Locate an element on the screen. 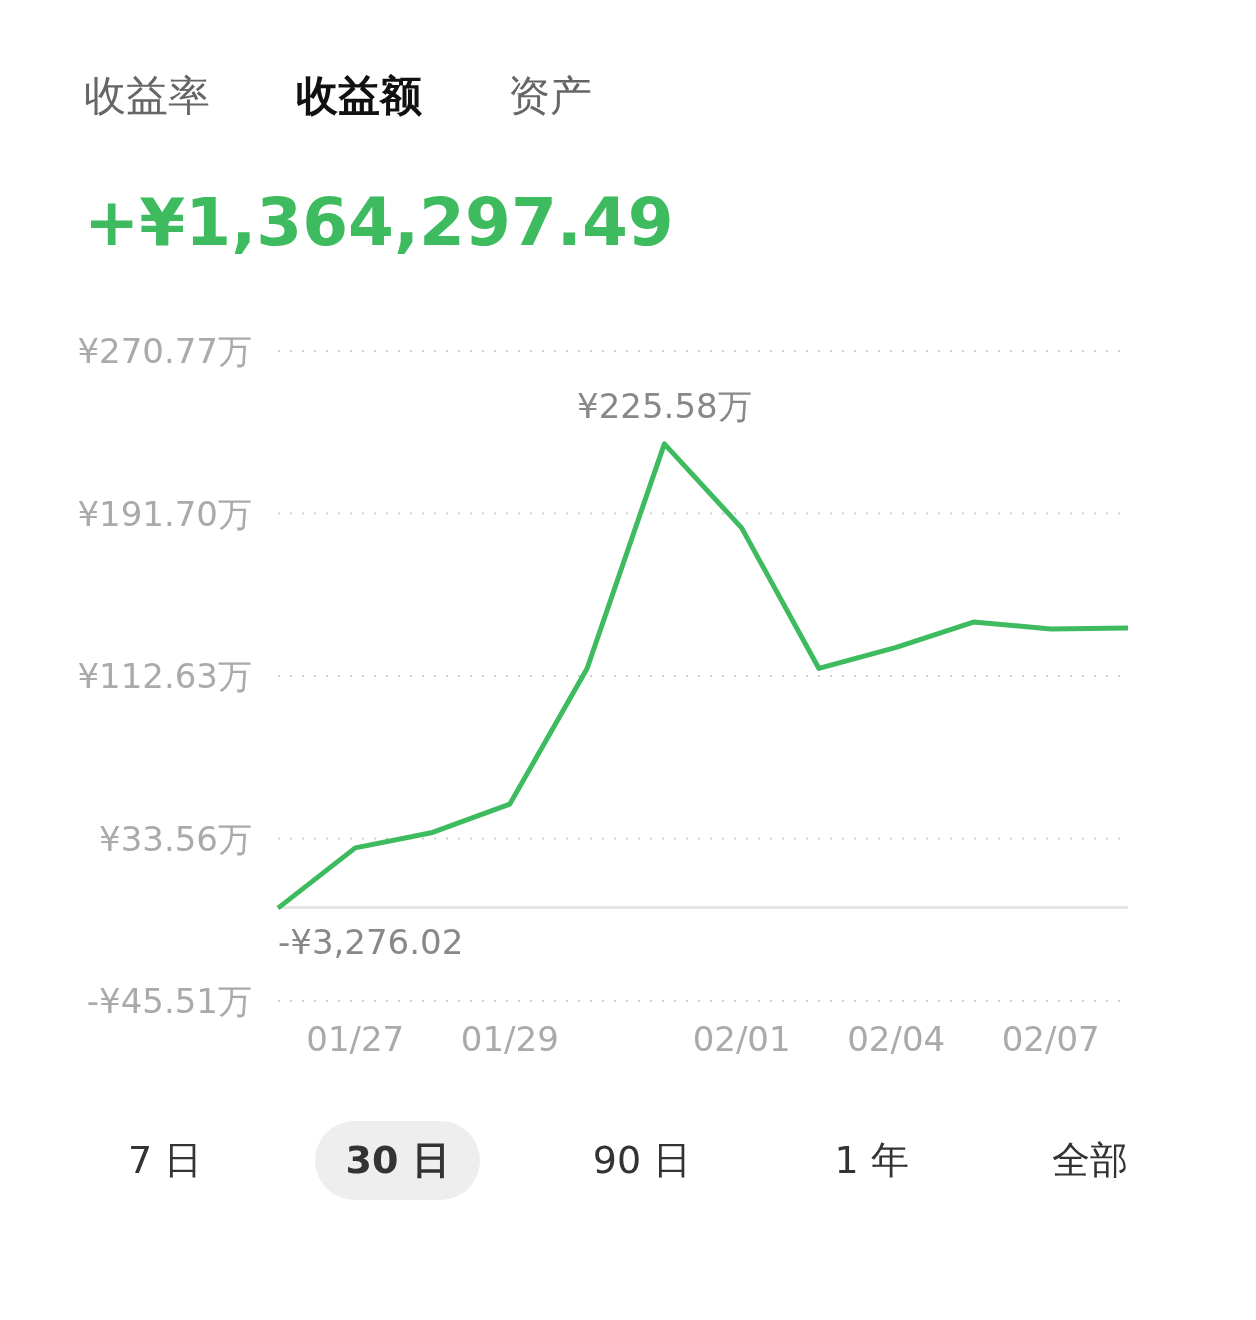 This screenshot has height=1320, width=1256. y-tick-label: ¥112.63万 is located at coordinates (164, 676).